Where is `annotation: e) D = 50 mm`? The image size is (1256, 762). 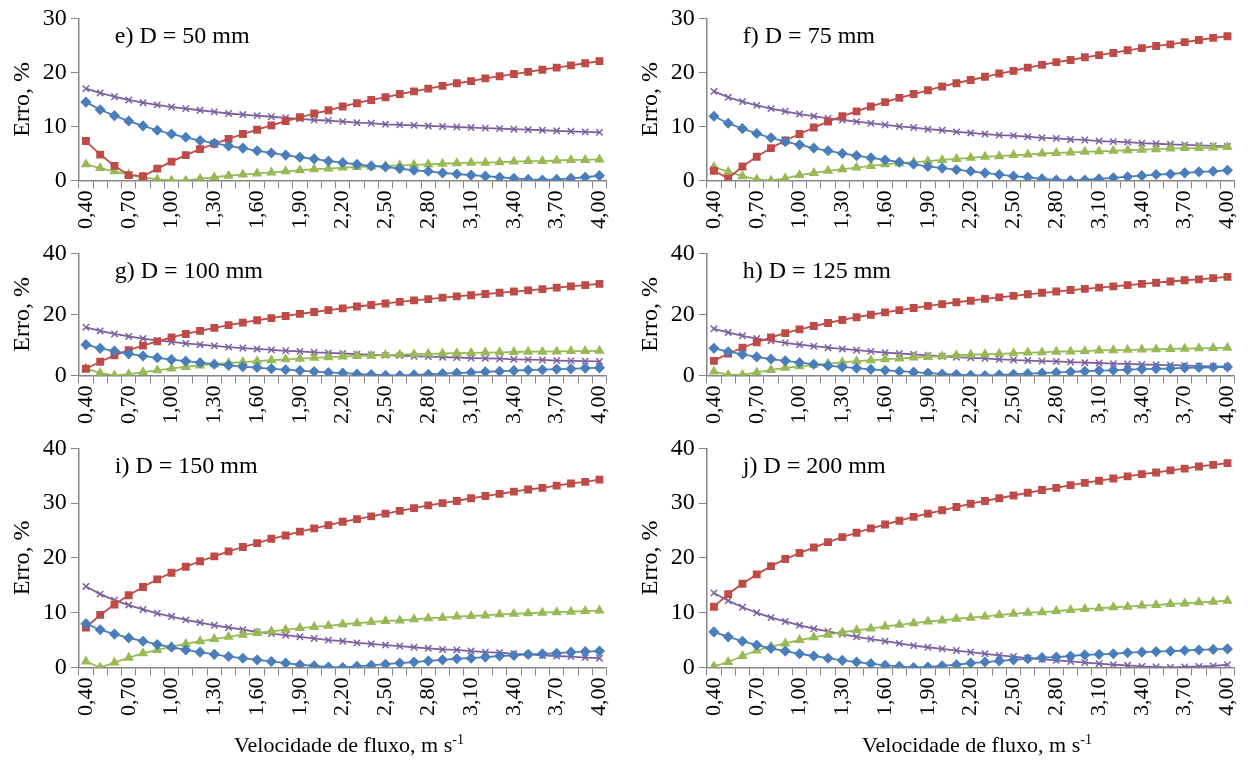 annotation: e) D = 50 mm is located at coordinates (182, 34).